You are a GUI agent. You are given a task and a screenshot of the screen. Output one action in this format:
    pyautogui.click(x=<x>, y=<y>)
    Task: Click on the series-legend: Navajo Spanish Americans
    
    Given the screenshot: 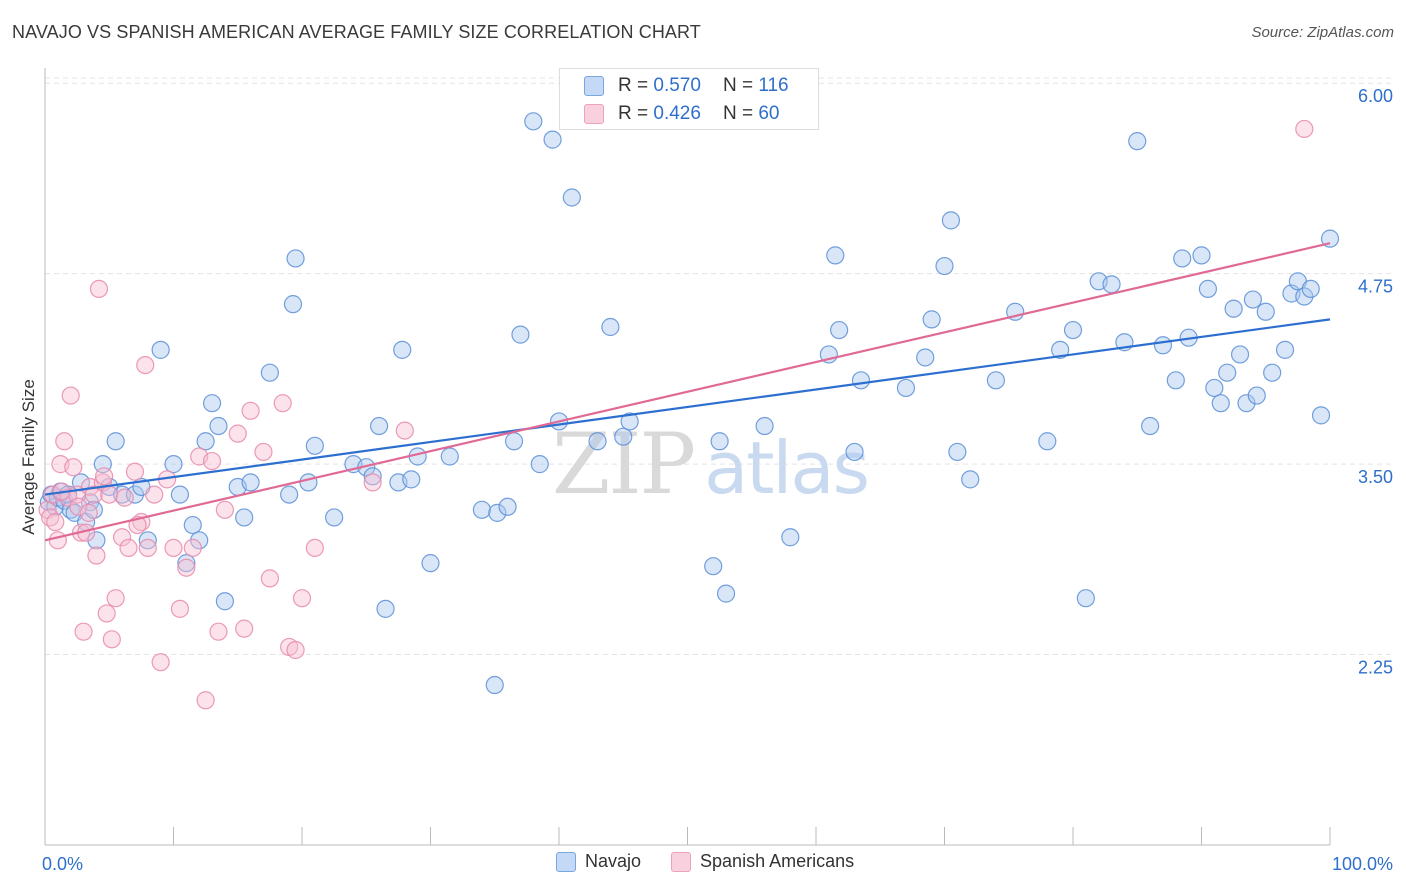 What is the action you would take?
    pyautogui.click(x=720, y=861)
    